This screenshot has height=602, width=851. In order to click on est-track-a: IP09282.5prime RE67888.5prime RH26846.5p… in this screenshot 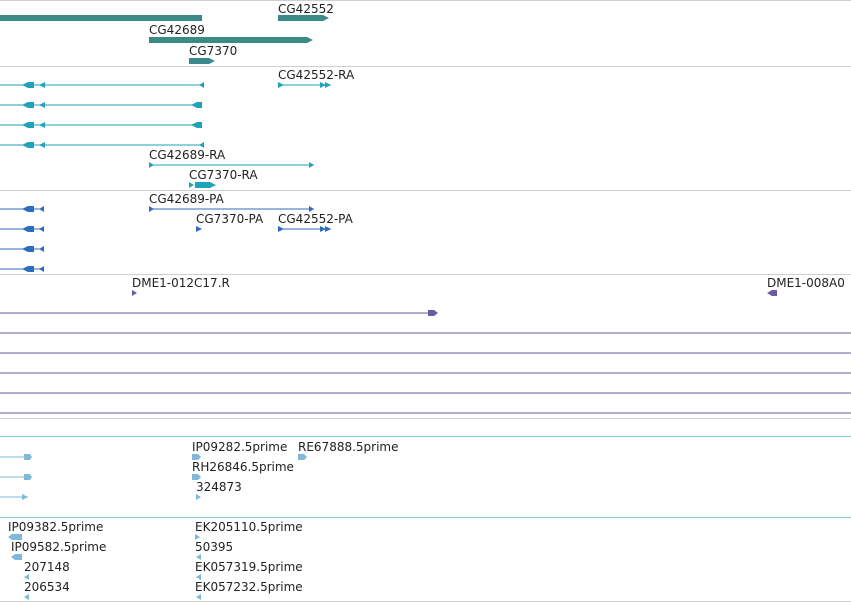, I will do `click(199, 470)`.